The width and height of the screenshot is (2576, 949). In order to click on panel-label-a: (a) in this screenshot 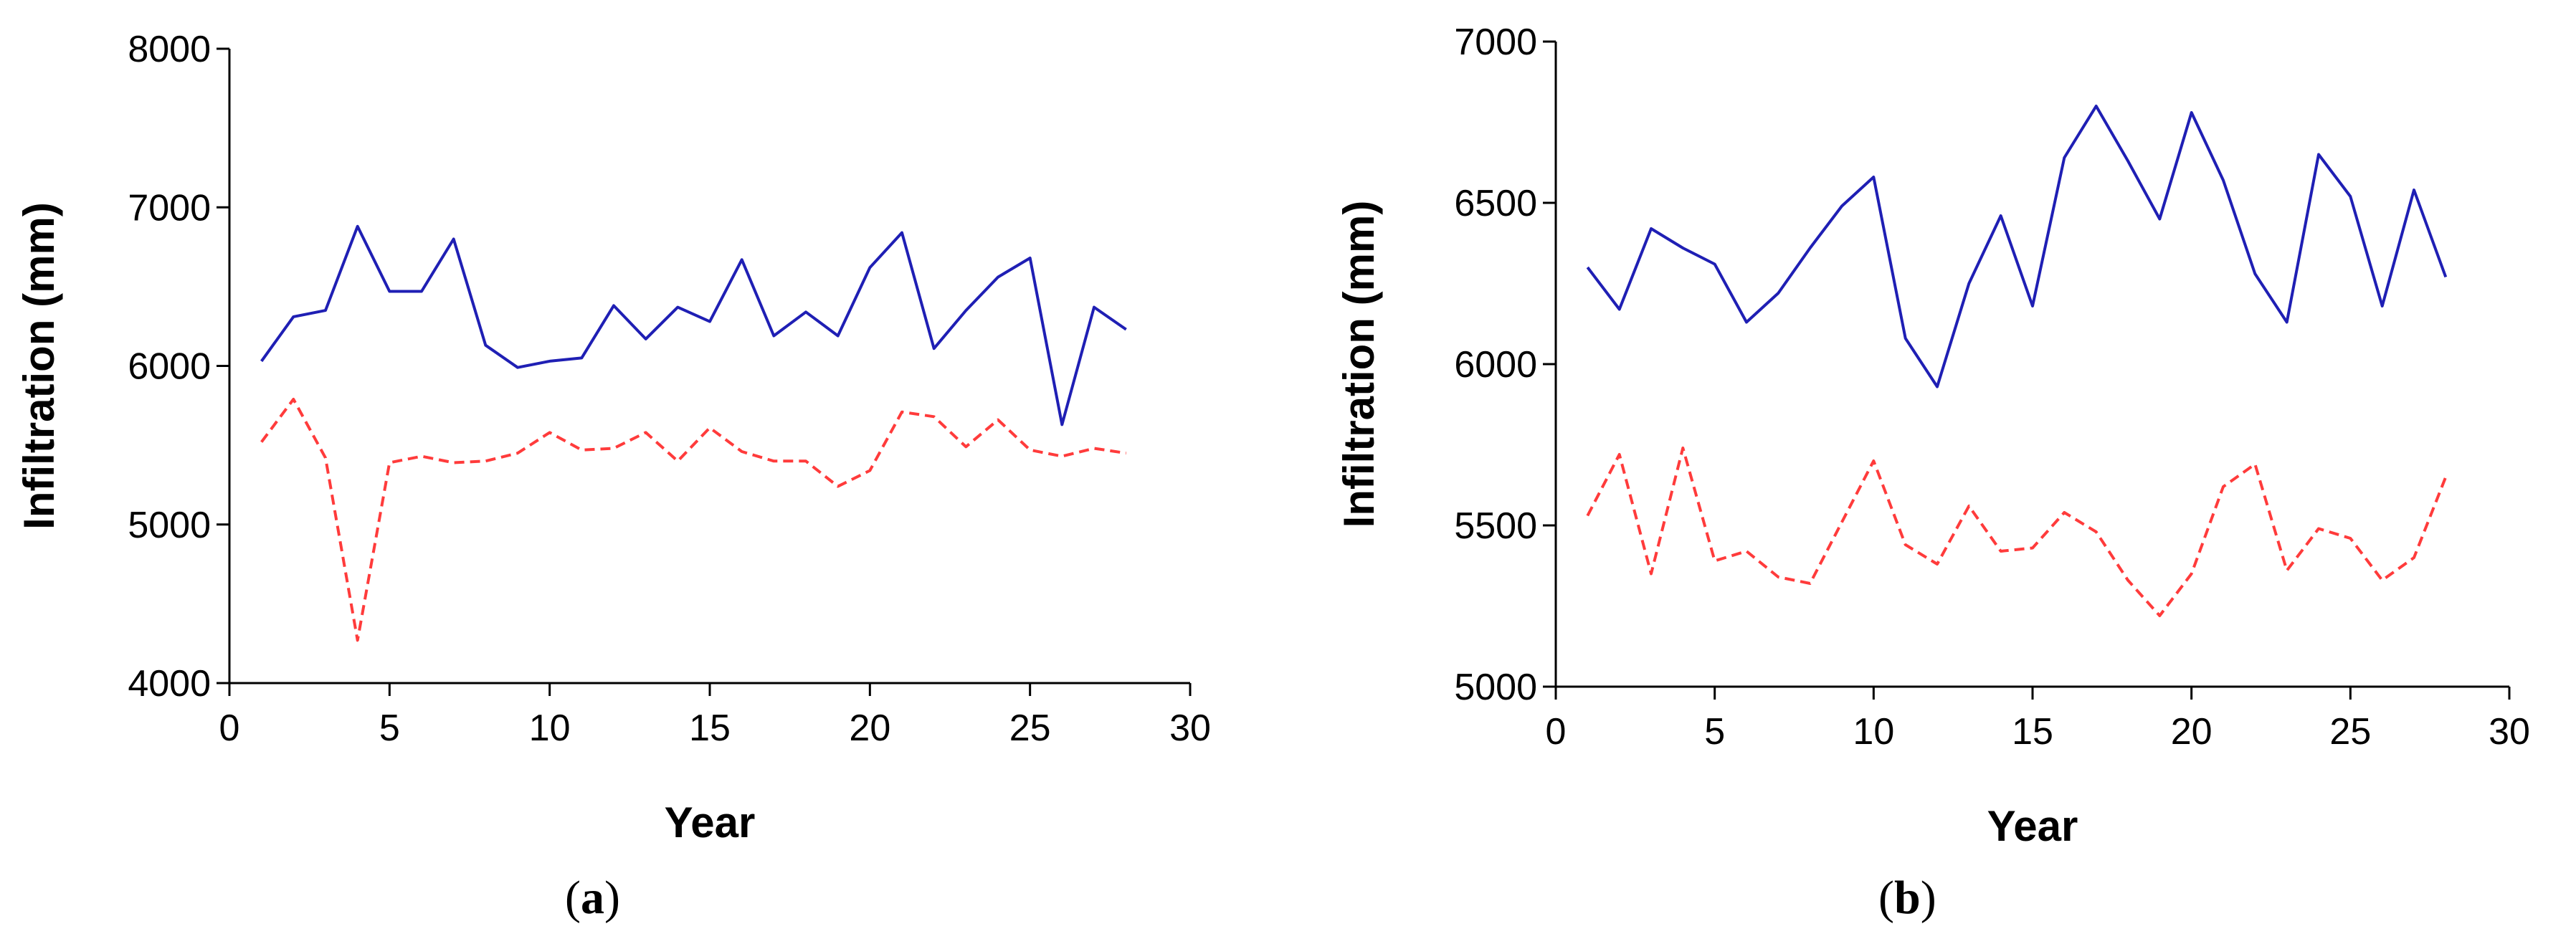, I will do `click(592, 898)`.